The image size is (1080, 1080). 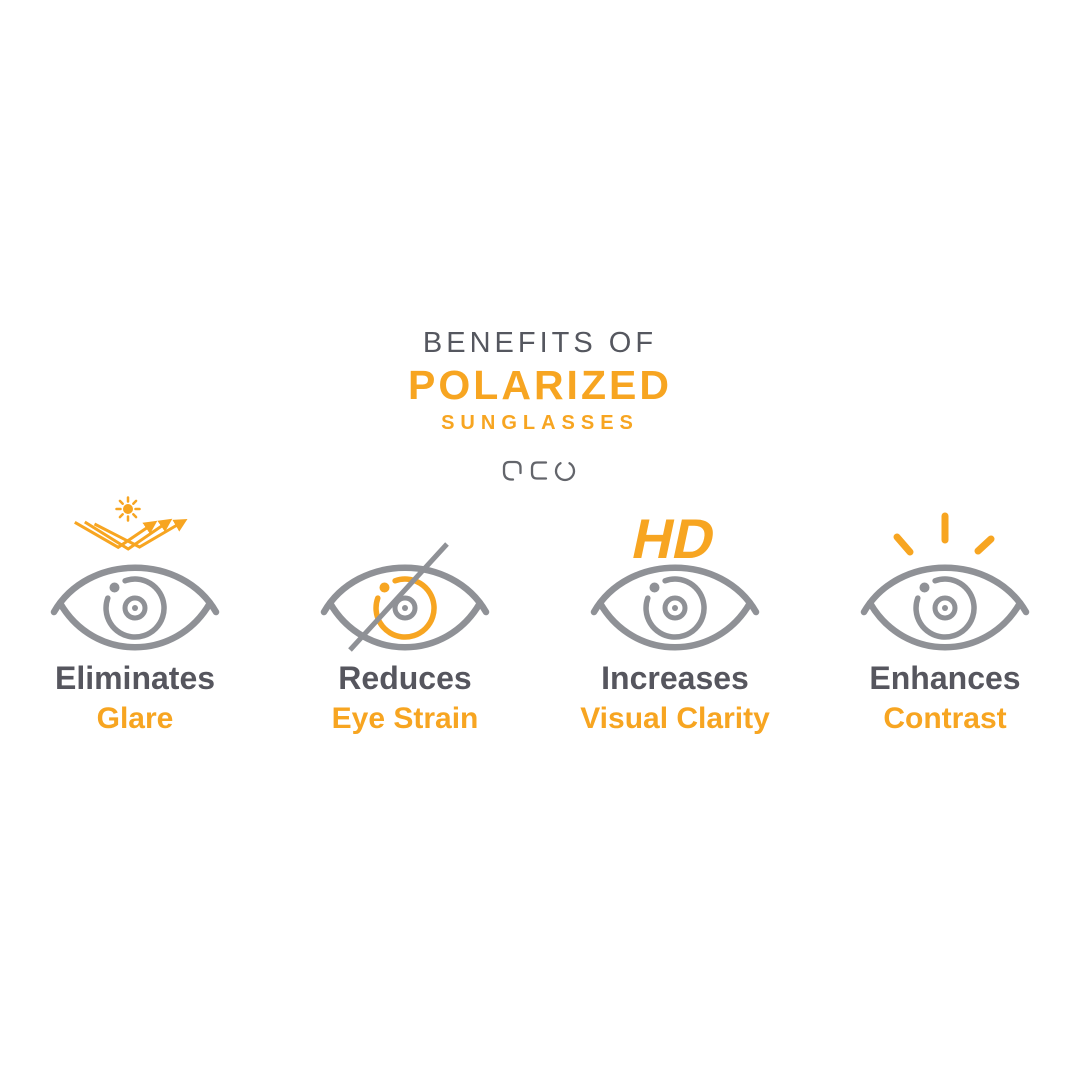 I want to click on benefit-eliminates-glare: Eliminates Glare, so click(x=135, y=613).